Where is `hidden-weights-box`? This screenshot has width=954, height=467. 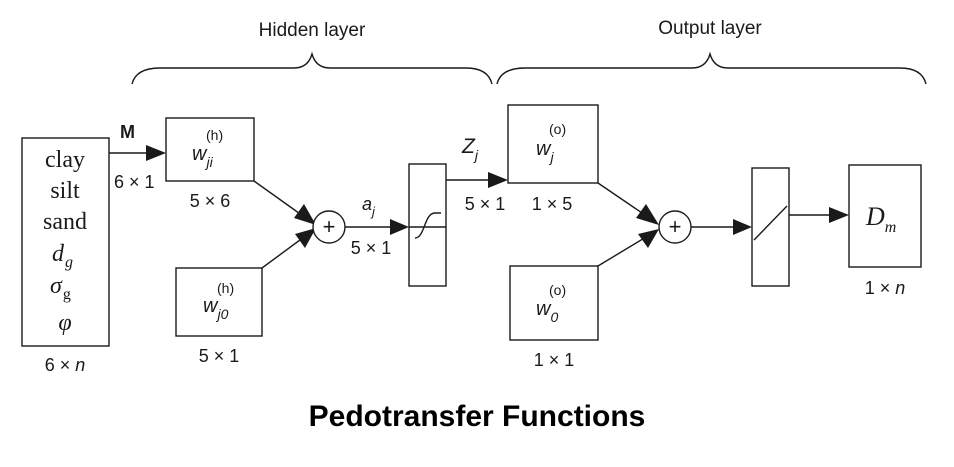 hidden-weights-box is located at coordinates (210, 149).